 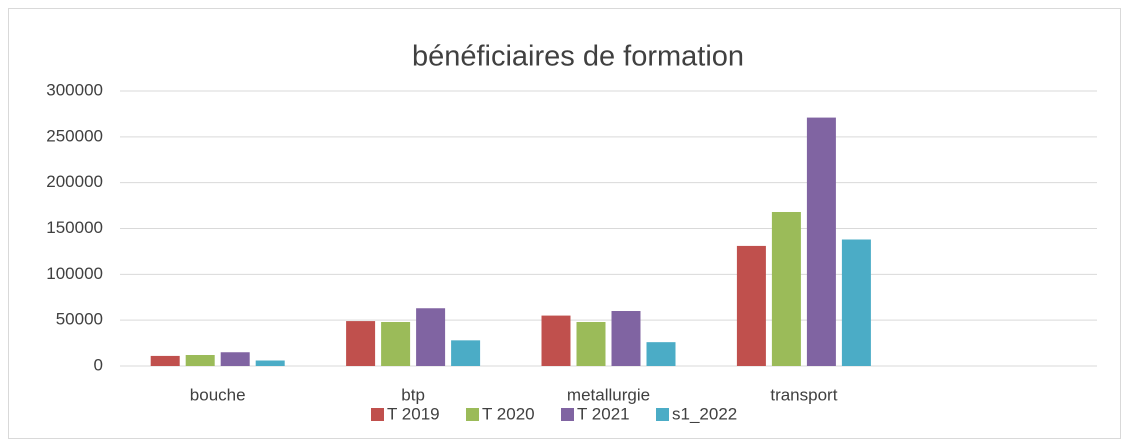 What do you see at coordinates (704, 413) in the screenshot?
I see `legend-label: s1_2022` at bounding box center [704, 413].